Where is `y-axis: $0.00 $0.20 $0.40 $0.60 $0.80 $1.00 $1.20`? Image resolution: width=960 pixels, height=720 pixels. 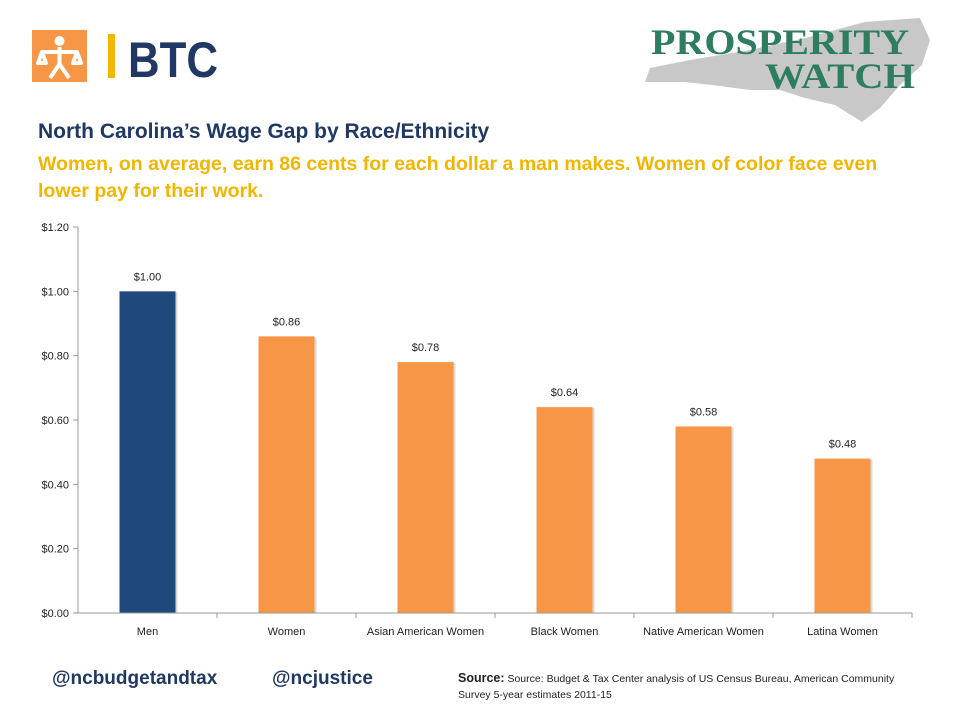 y-axis: $0.00 $0.20 $0.40 $0.60 $0.80 $1.00 $1.20 is located at coordinates (60, 421).